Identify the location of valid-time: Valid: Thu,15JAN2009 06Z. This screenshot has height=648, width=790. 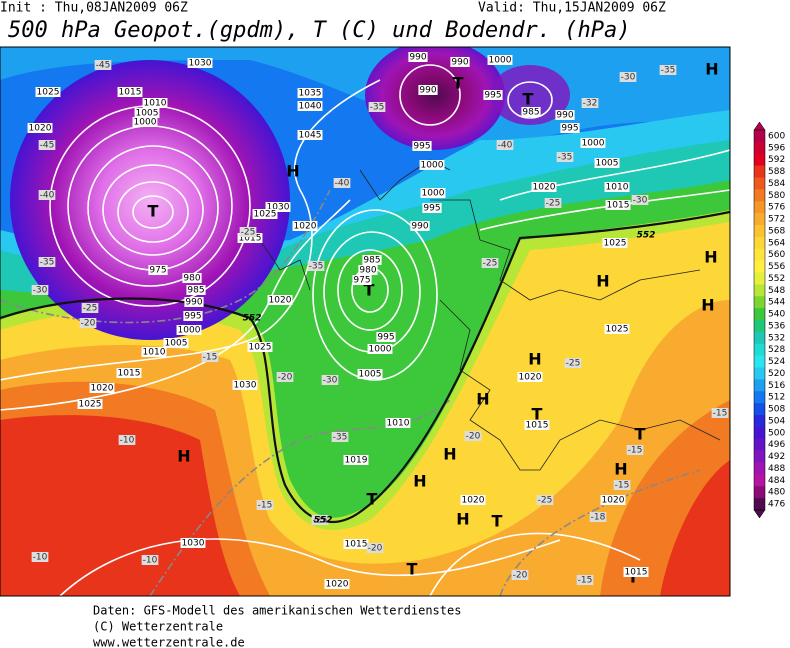
(572, 8).